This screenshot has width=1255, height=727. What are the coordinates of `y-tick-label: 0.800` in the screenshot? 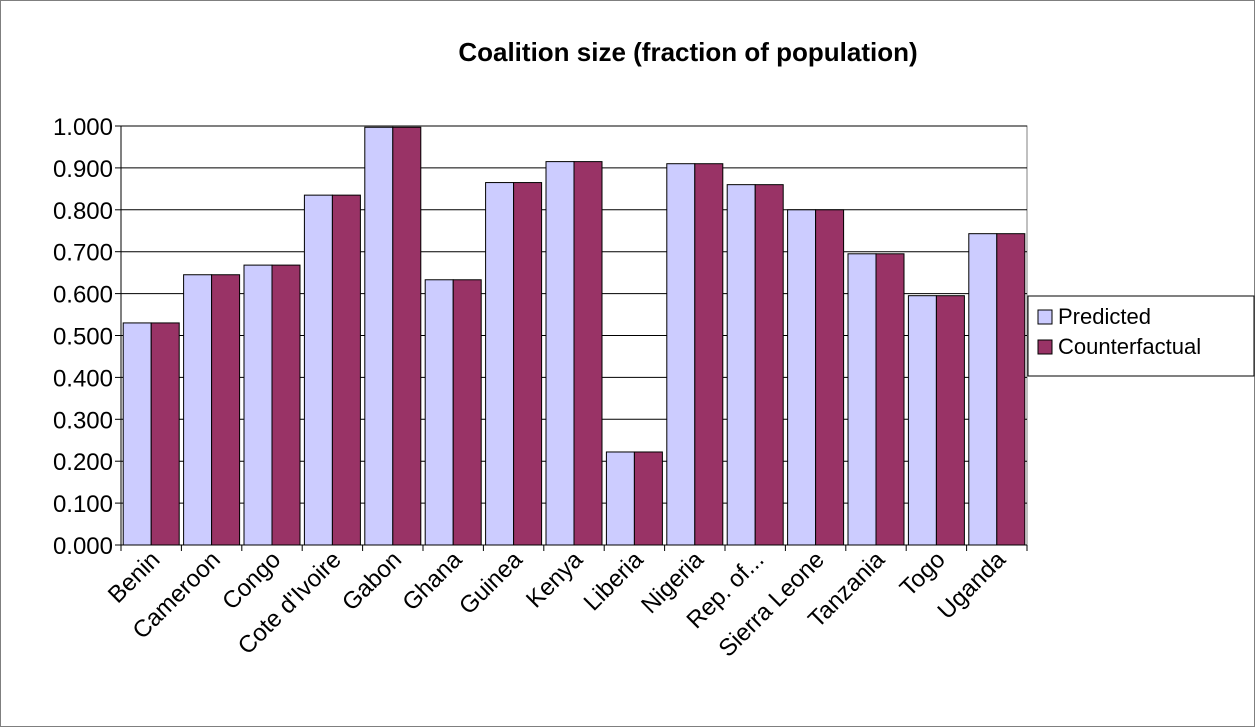 It's located at (83, 211).